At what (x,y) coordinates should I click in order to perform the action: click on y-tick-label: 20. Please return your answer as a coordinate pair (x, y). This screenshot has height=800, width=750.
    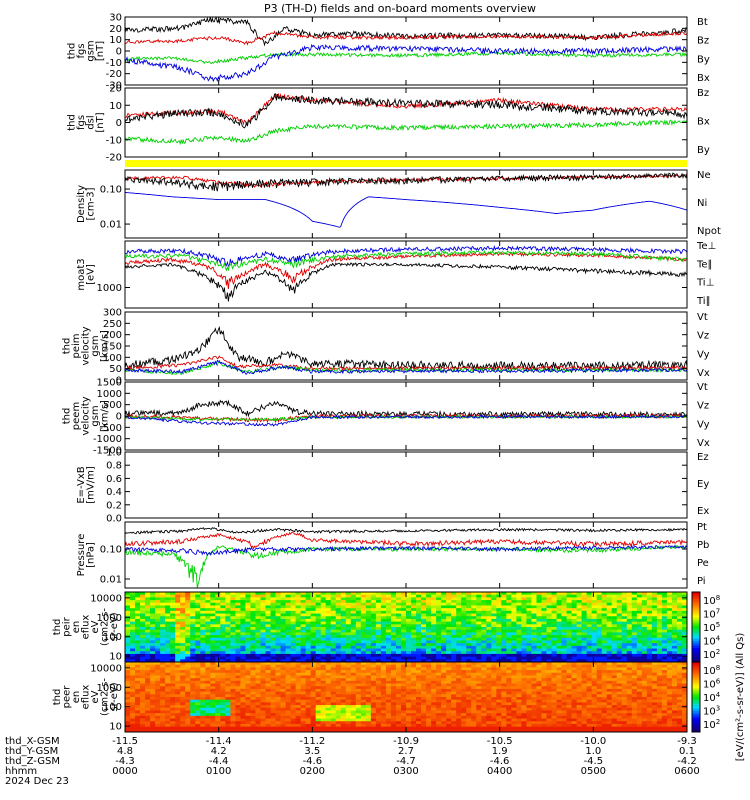
    Looking at the image, I should click on (115, 29).